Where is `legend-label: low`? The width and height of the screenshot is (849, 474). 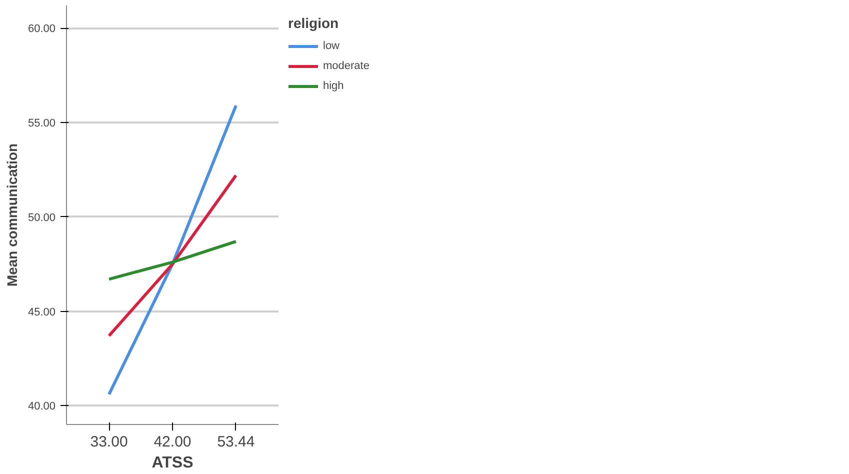
legend-label: low is located at coordinates (332, 46).